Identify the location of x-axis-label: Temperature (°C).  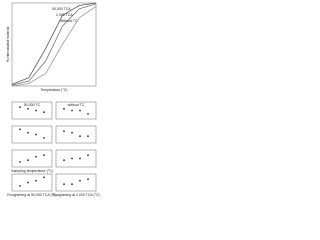
(54, 90).